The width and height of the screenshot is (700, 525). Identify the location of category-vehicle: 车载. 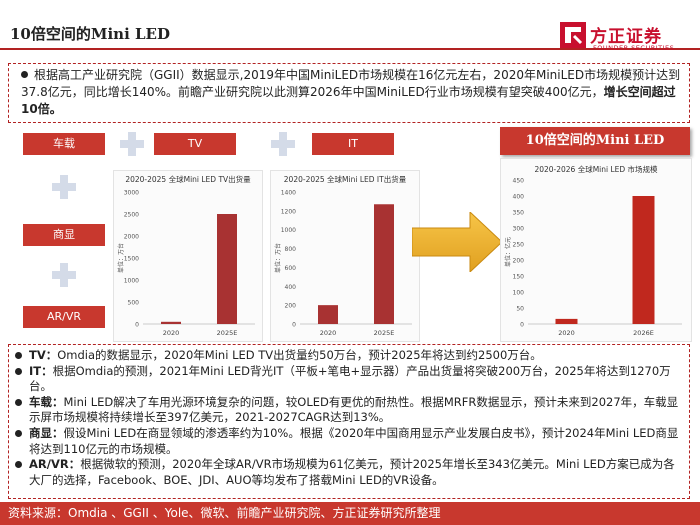
(64, 144).